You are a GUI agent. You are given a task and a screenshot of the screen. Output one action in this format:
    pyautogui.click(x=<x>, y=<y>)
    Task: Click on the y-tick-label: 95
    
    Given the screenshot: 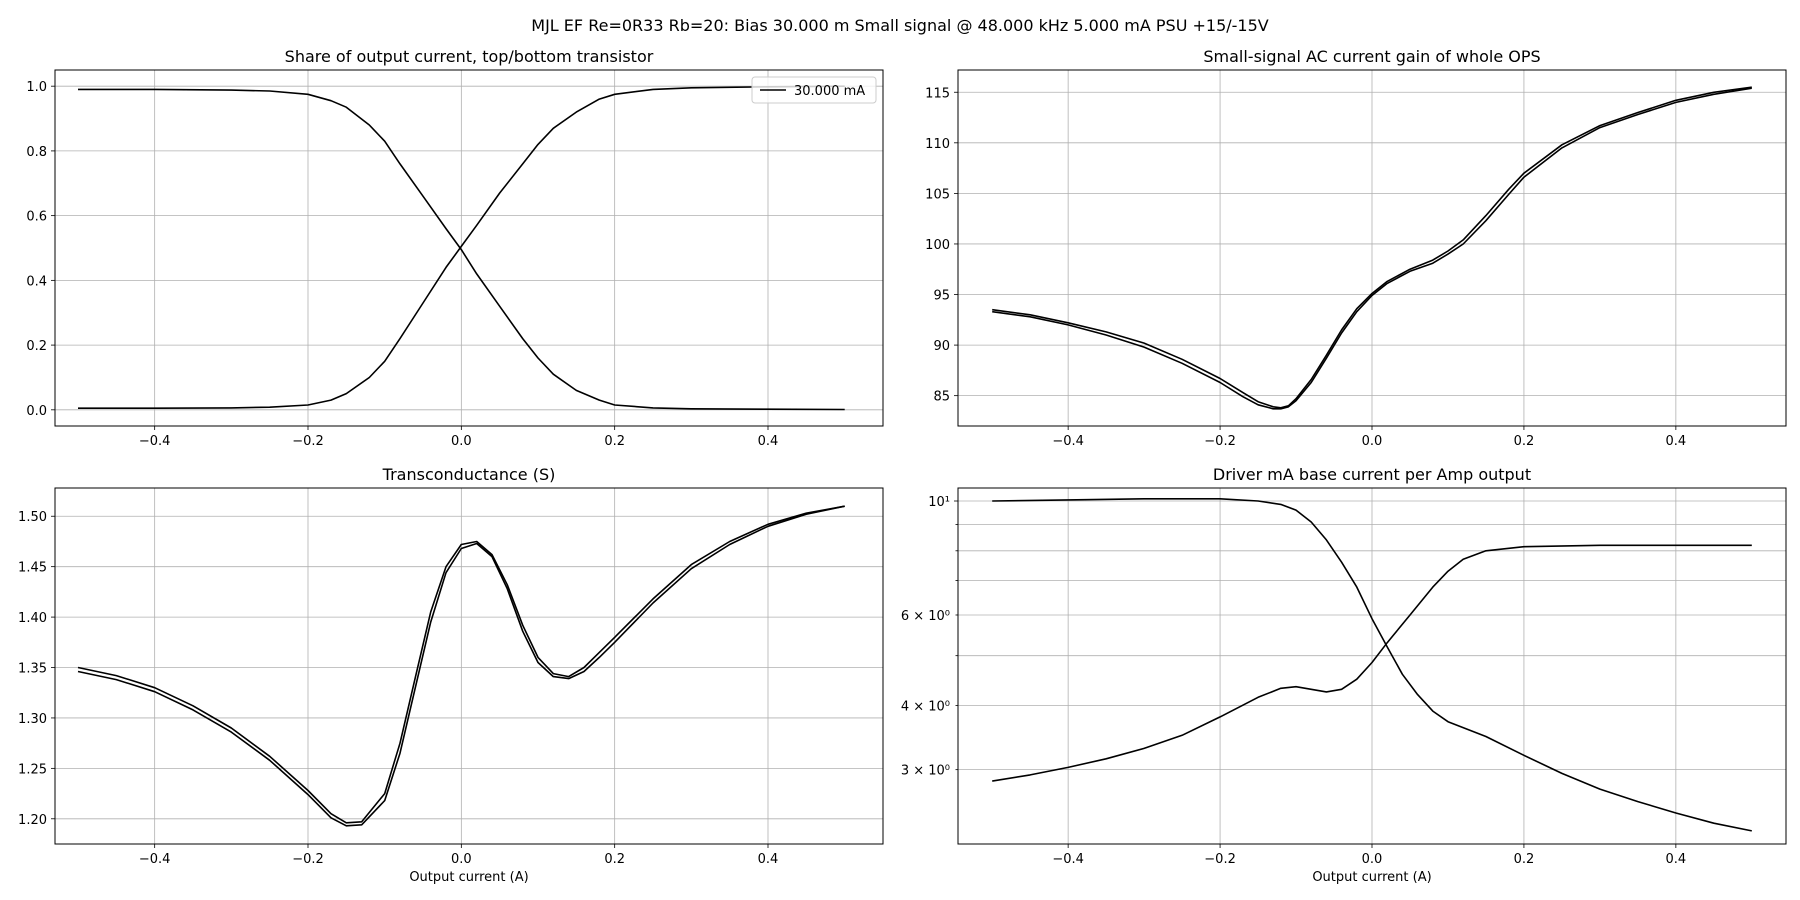 What is the action you would take?
    pyautogui.click(x=941, y=296)
    